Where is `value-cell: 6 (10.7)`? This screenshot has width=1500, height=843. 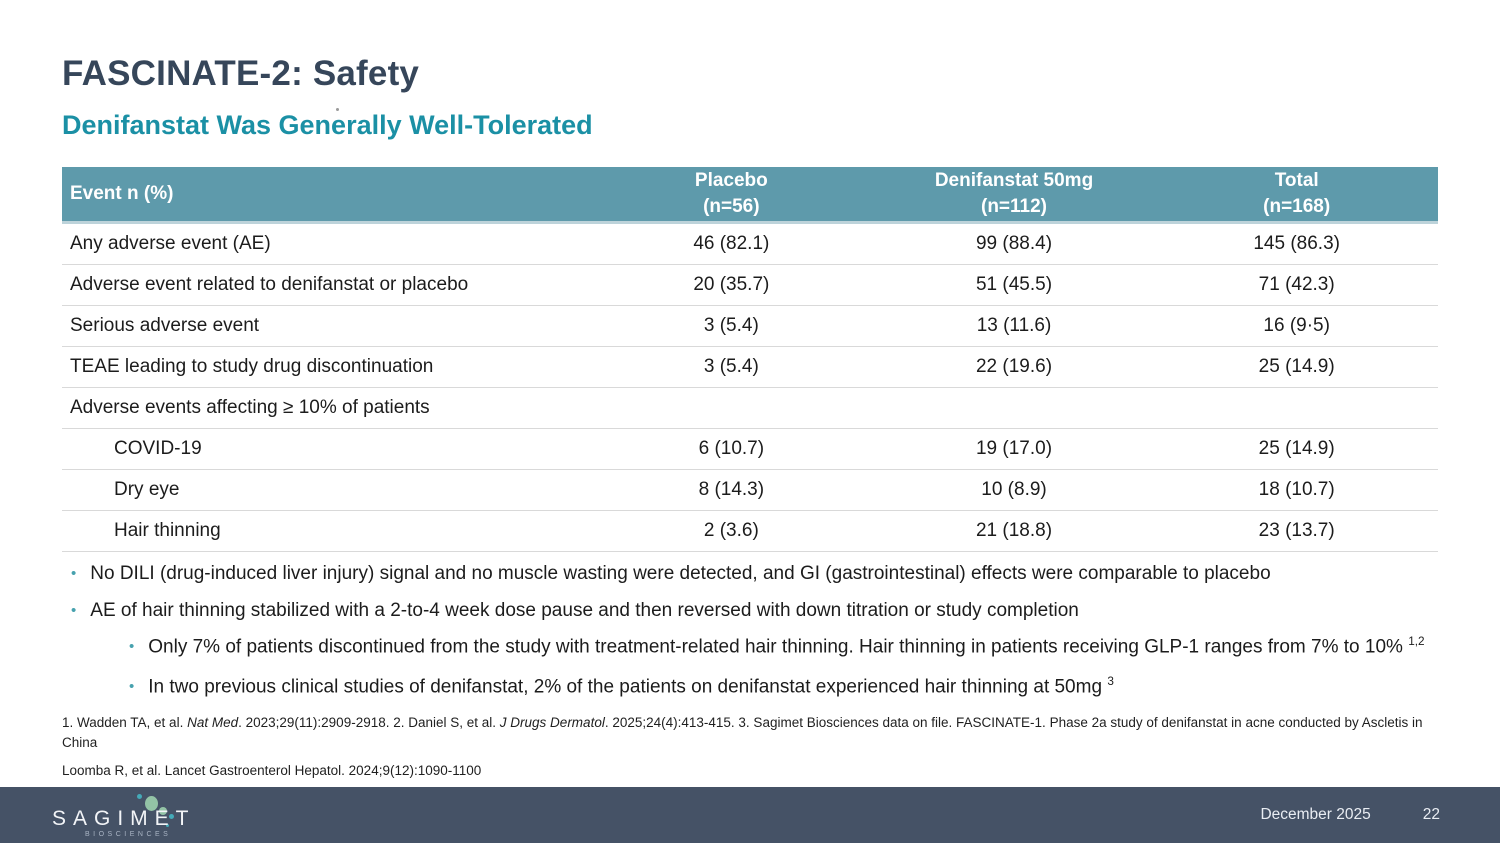 value-cell: 6 (10.7) is located at coordinates (731, 448).